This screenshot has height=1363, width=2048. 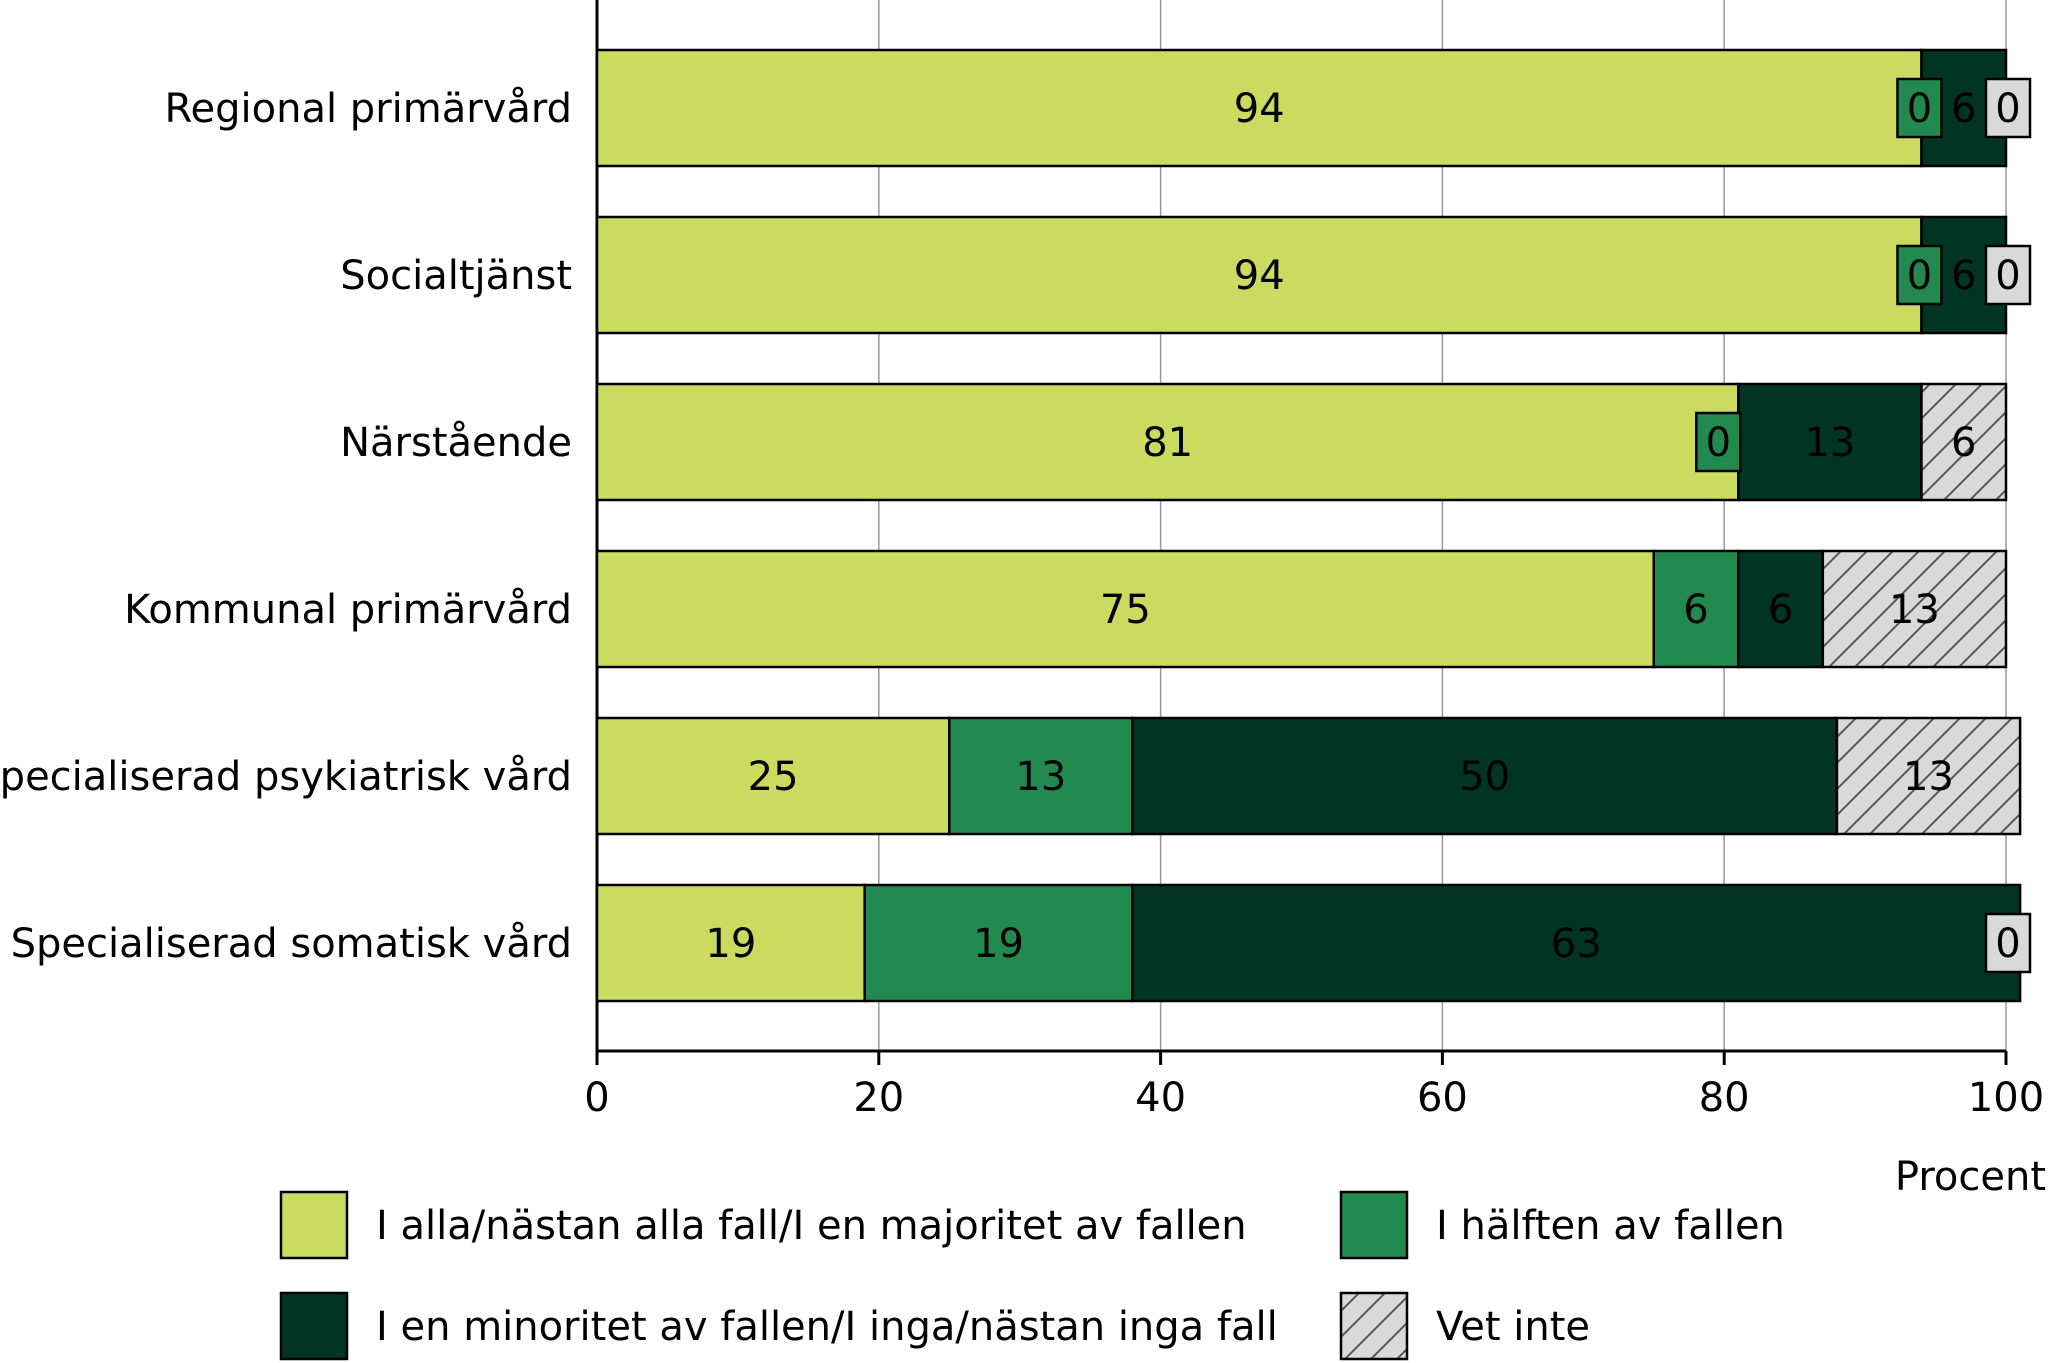 What do you see at coordinates (368, 109) in the screenshot?
I see `category-label: Regional primärvård` at bounding box center [368, 109].